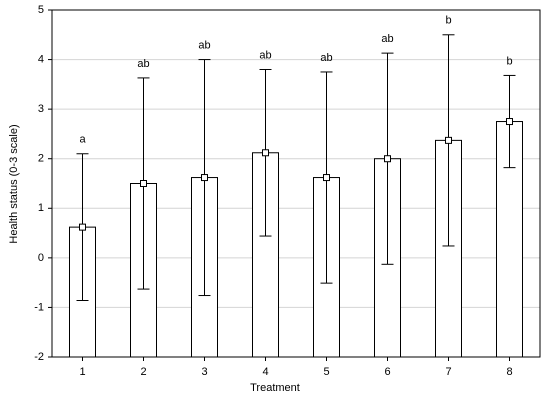 The width and height of the screenshot is (550, 400). What do you see at coordinates (265, 372) in the screenshot?
I see `x-tick-label: 4` at bounding box center [265, 372].